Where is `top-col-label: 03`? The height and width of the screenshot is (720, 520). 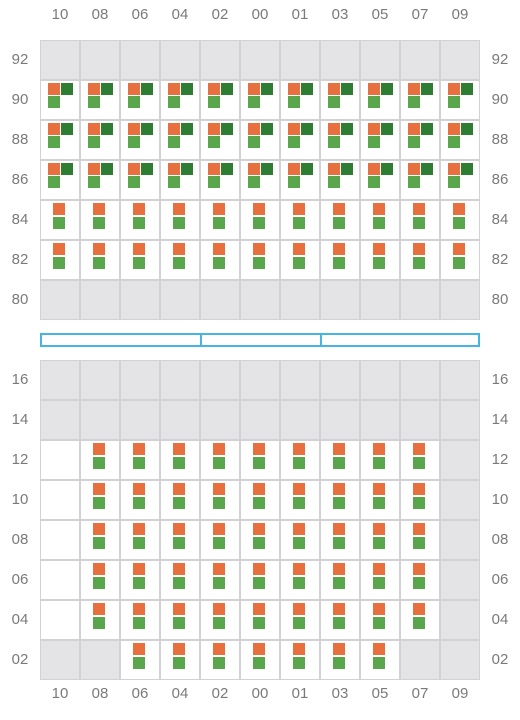
top-col-label: 03 is located at coordinates (340, 14).